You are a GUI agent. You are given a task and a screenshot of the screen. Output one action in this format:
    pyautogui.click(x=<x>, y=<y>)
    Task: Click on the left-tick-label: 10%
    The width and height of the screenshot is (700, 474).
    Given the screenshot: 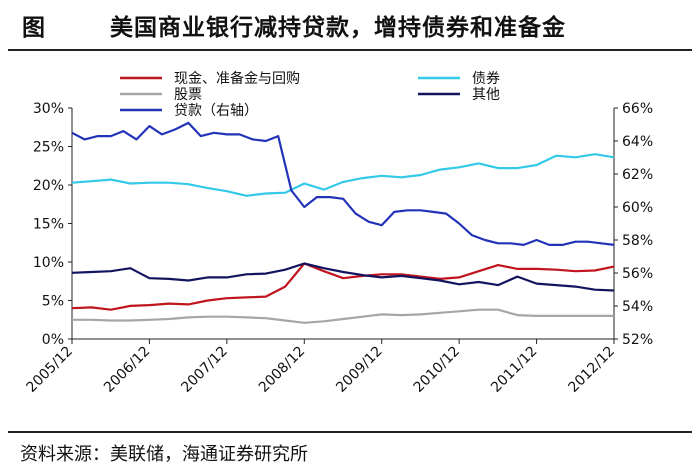 What is the action you would take?
    pyautogui.click(x=48, y=263)
    